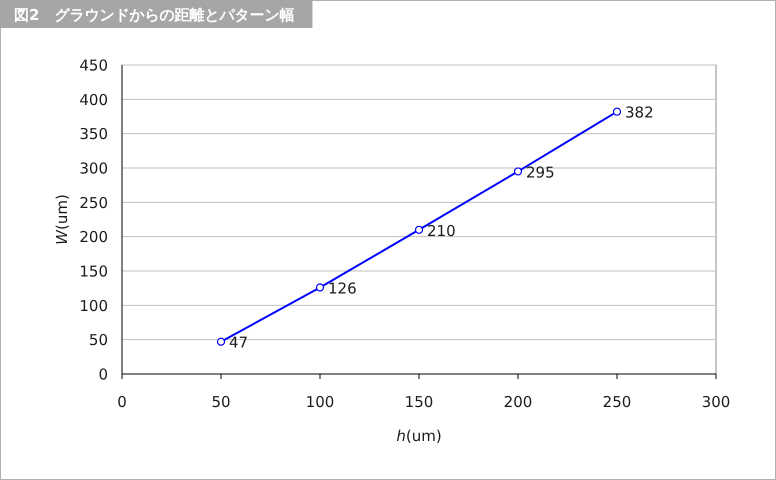 This screenshot has width=776, height=480. Describe the element at coordinates (98, 340) in the screenshot. I see `y-tick-label: 50` at that location.